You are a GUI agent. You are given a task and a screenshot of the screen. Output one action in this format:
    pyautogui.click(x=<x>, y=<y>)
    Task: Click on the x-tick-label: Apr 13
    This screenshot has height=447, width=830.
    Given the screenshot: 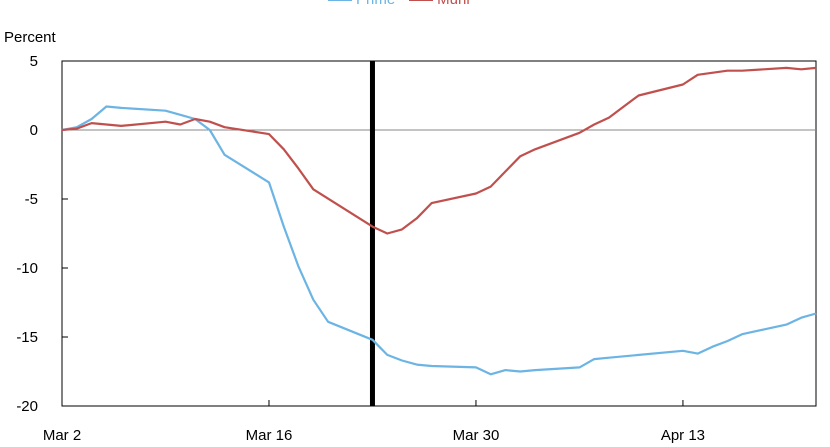 What is the action you would take?
    pyautogui.click(x=683, y=435)
    